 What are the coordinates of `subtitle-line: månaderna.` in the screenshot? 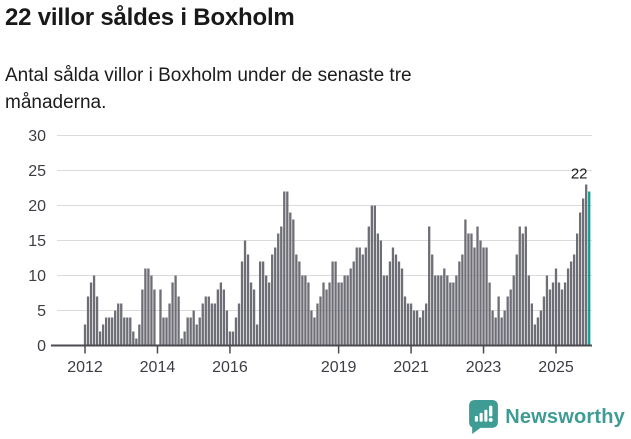 It's located at (56, 102).